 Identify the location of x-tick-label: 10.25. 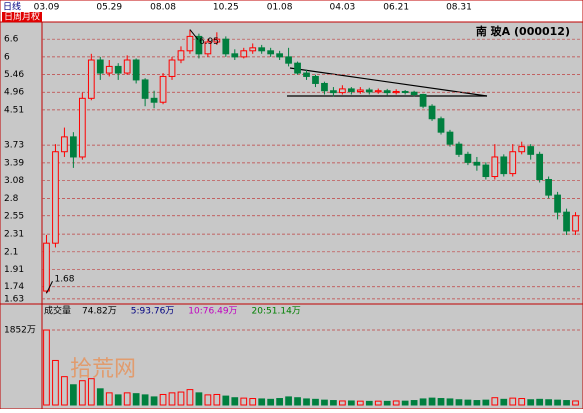
(226, 8).